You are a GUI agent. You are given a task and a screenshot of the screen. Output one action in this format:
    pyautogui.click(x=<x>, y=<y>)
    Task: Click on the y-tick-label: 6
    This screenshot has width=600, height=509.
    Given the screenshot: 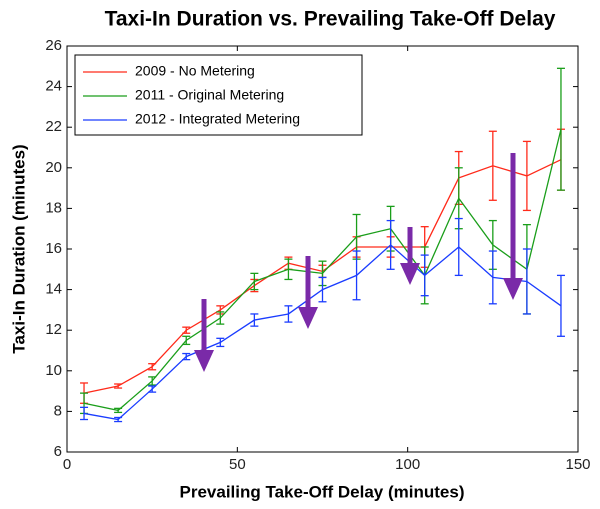 What is the action you would take?
    pyautogui.click(x=58, y=451)
    